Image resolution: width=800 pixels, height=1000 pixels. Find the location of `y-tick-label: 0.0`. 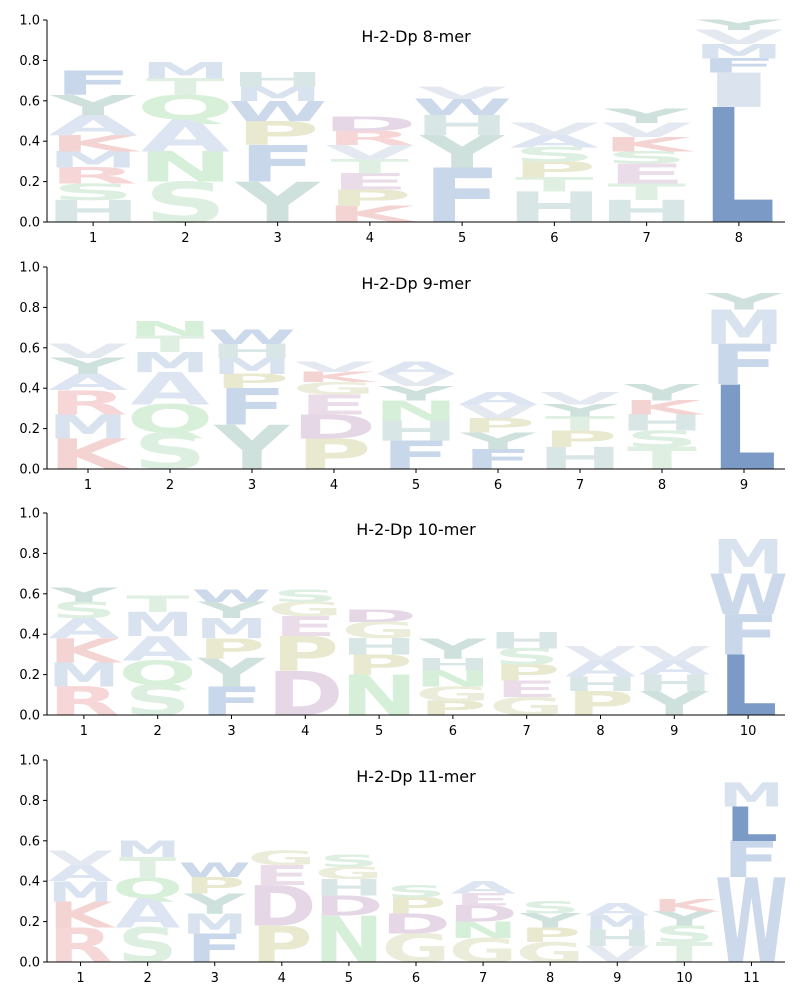

y-tick-label: 0.0 is located at coordinates (29, 470).